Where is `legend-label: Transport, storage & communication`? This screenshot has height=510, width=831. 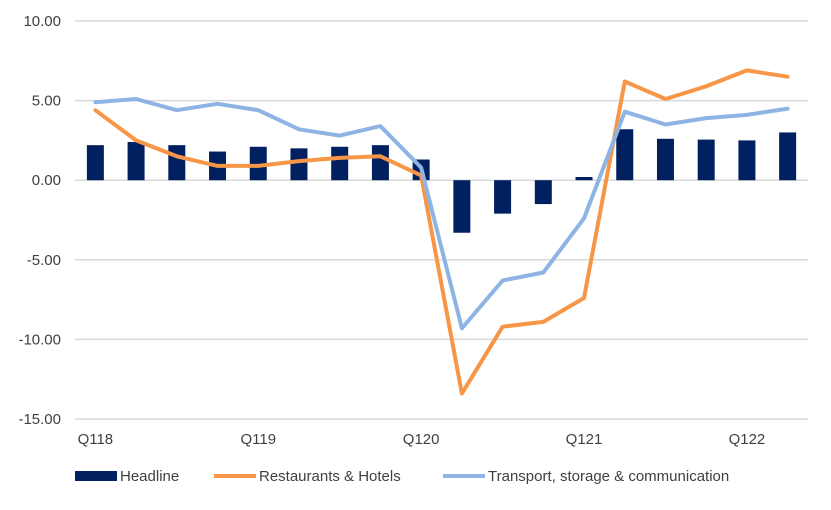
legend-label: Transport, storage & communication is located at coordinates (608, 476).